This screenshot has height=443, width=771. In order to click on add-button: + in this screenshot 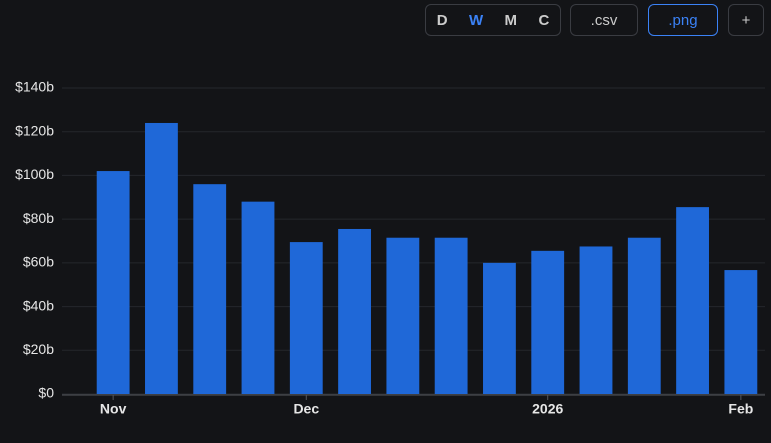, I will do `click(746, 20)`.